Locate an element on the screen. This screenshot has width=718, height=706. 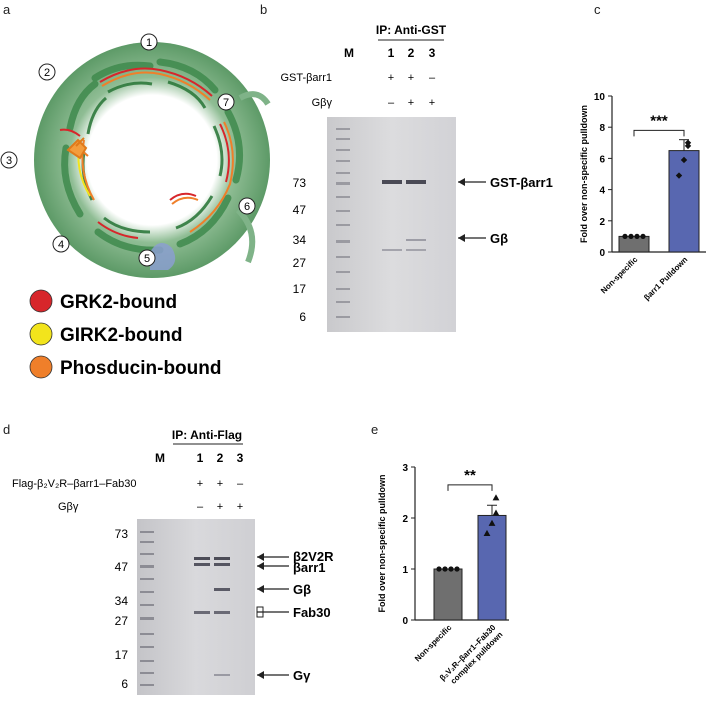
blade-number-7: 7 is located at coordinates (226, 102).